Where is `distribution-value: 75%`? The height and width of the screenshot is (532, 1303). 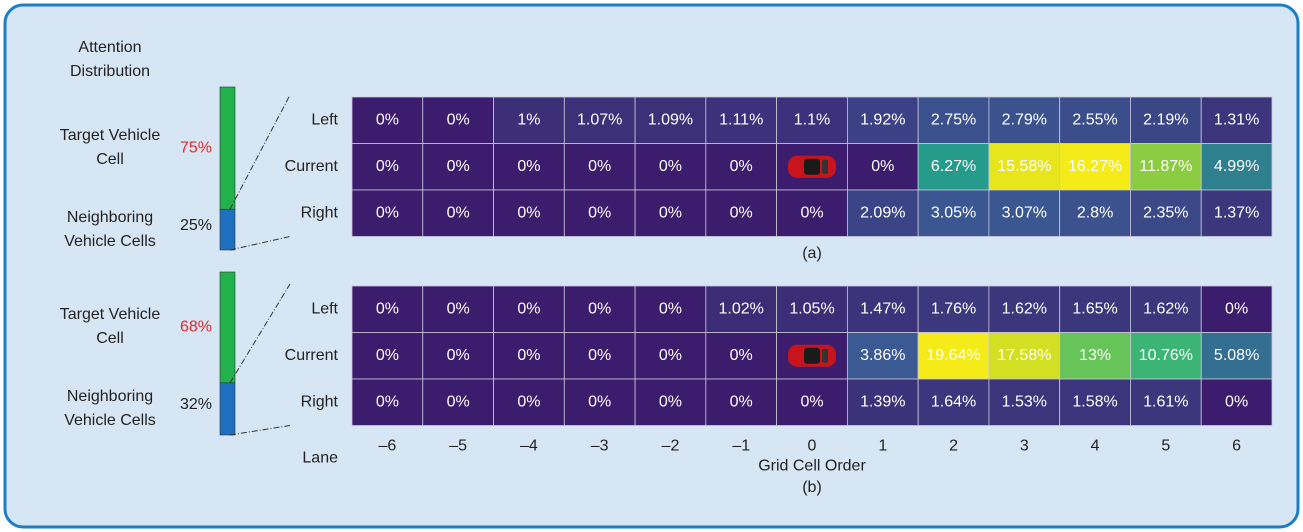 distribution-value: 75% is located at coordinates (196, 147).